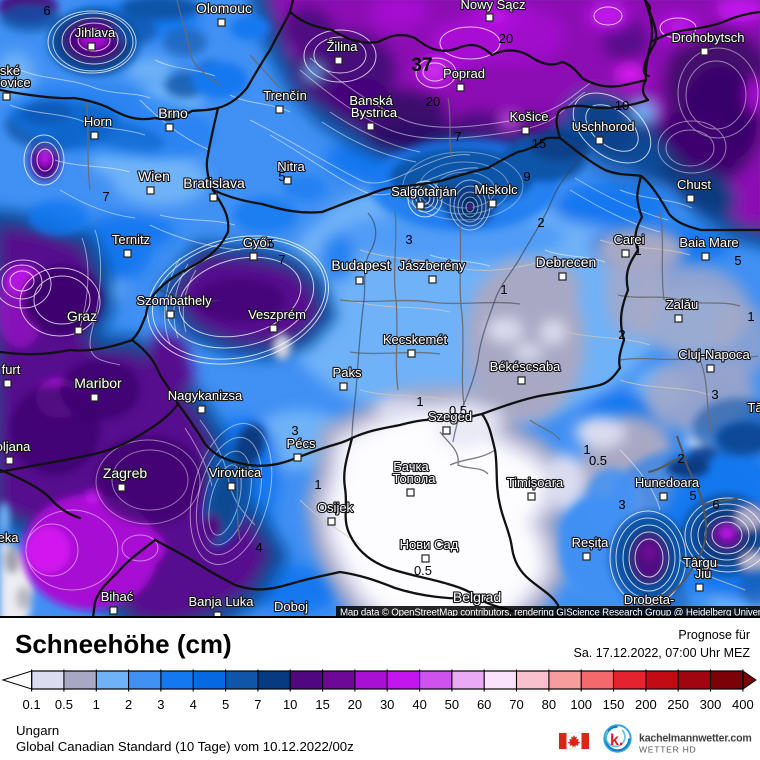  What do you see at coordinates (98, 383) in the screenshot?
I see `svg-text: Maribor` at bounding box center [98, 383].